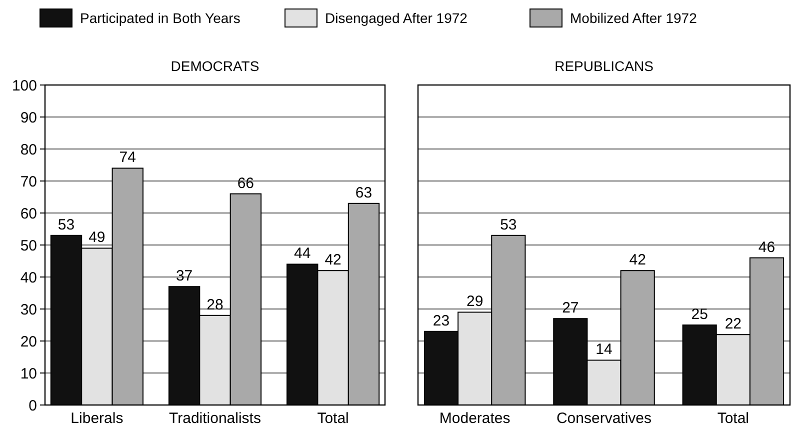 This screenshot has width=803, height=431. I want to click on x-tick-label: Conservatives, so click(604, 418).